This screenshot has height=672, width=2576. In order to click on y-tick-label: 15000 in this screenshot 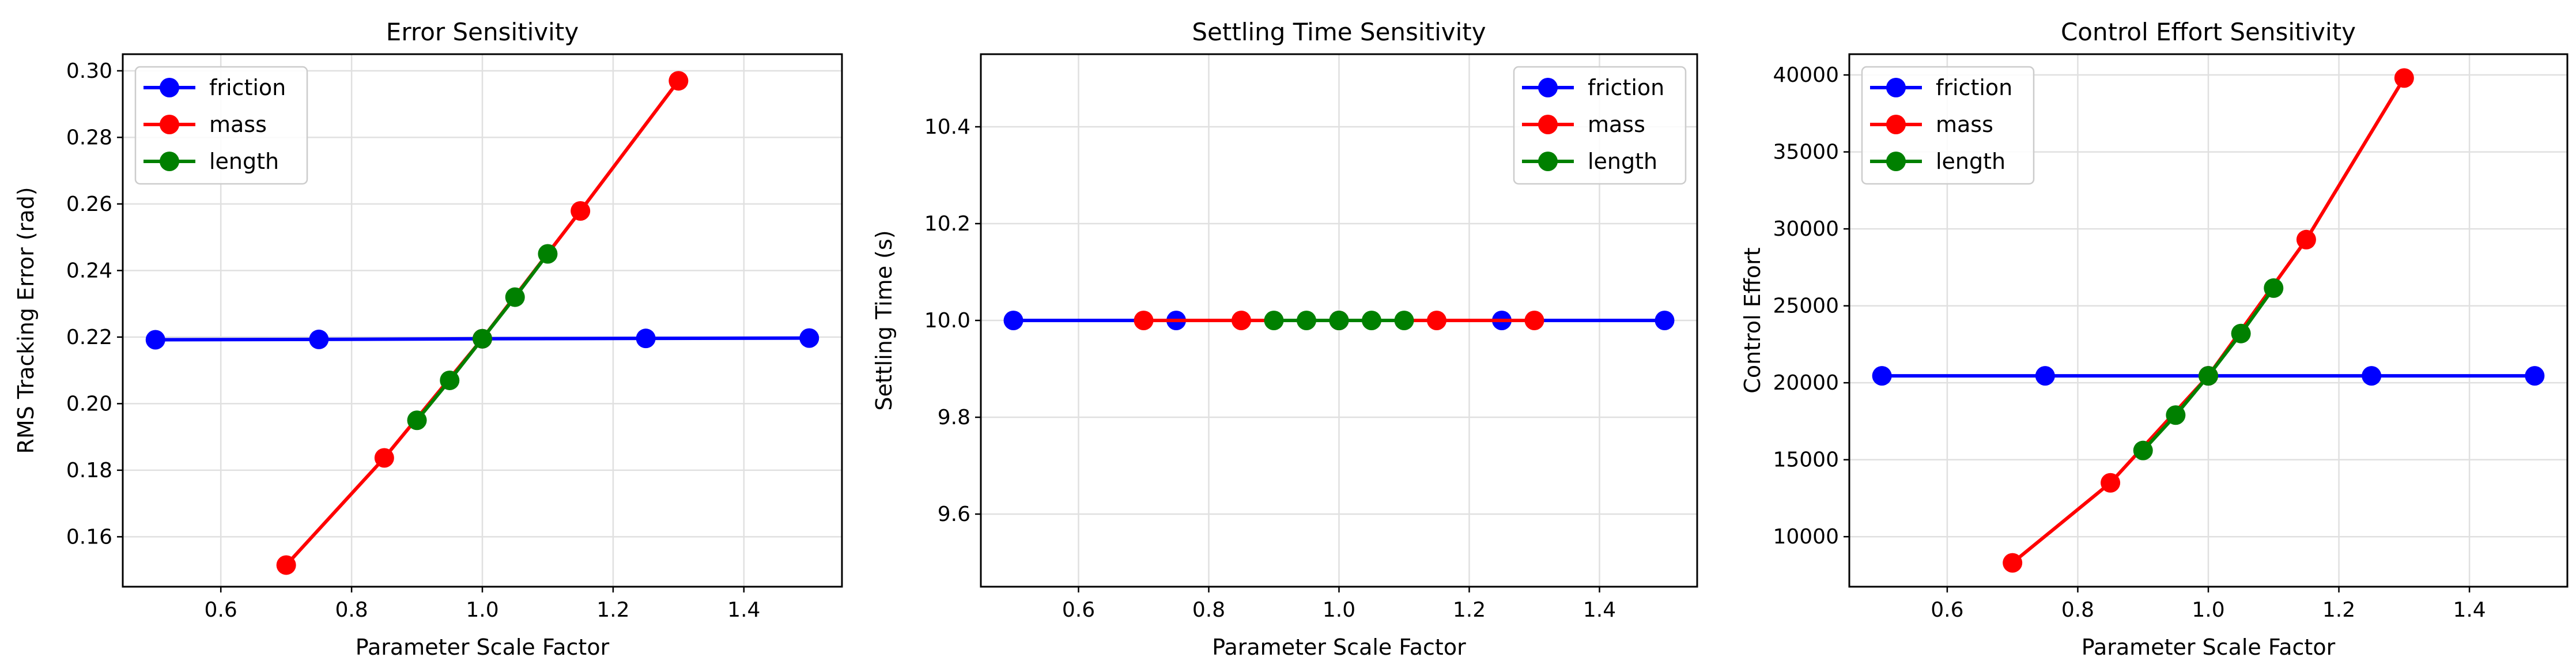, I will do `click(1806, 460)`.